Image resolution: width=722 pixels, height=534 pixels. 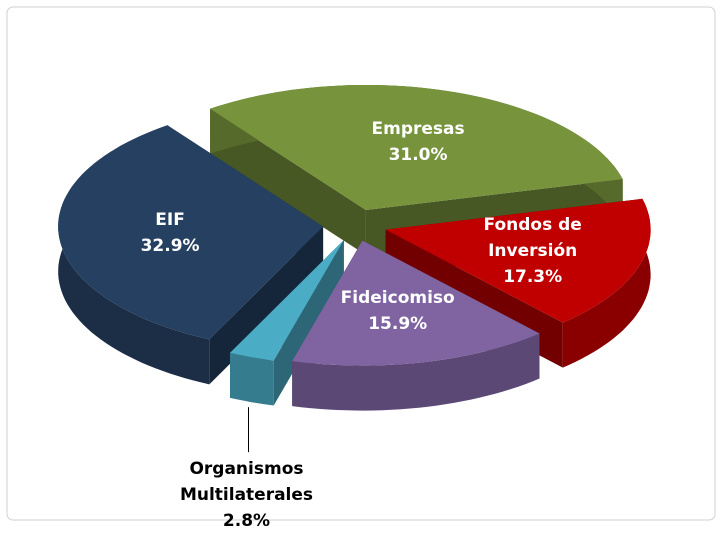 What do you see at coordinates (418, 142) in the screenshot?
I see `data-label: Empresas 31.0%` at bounding box center [418, 142].